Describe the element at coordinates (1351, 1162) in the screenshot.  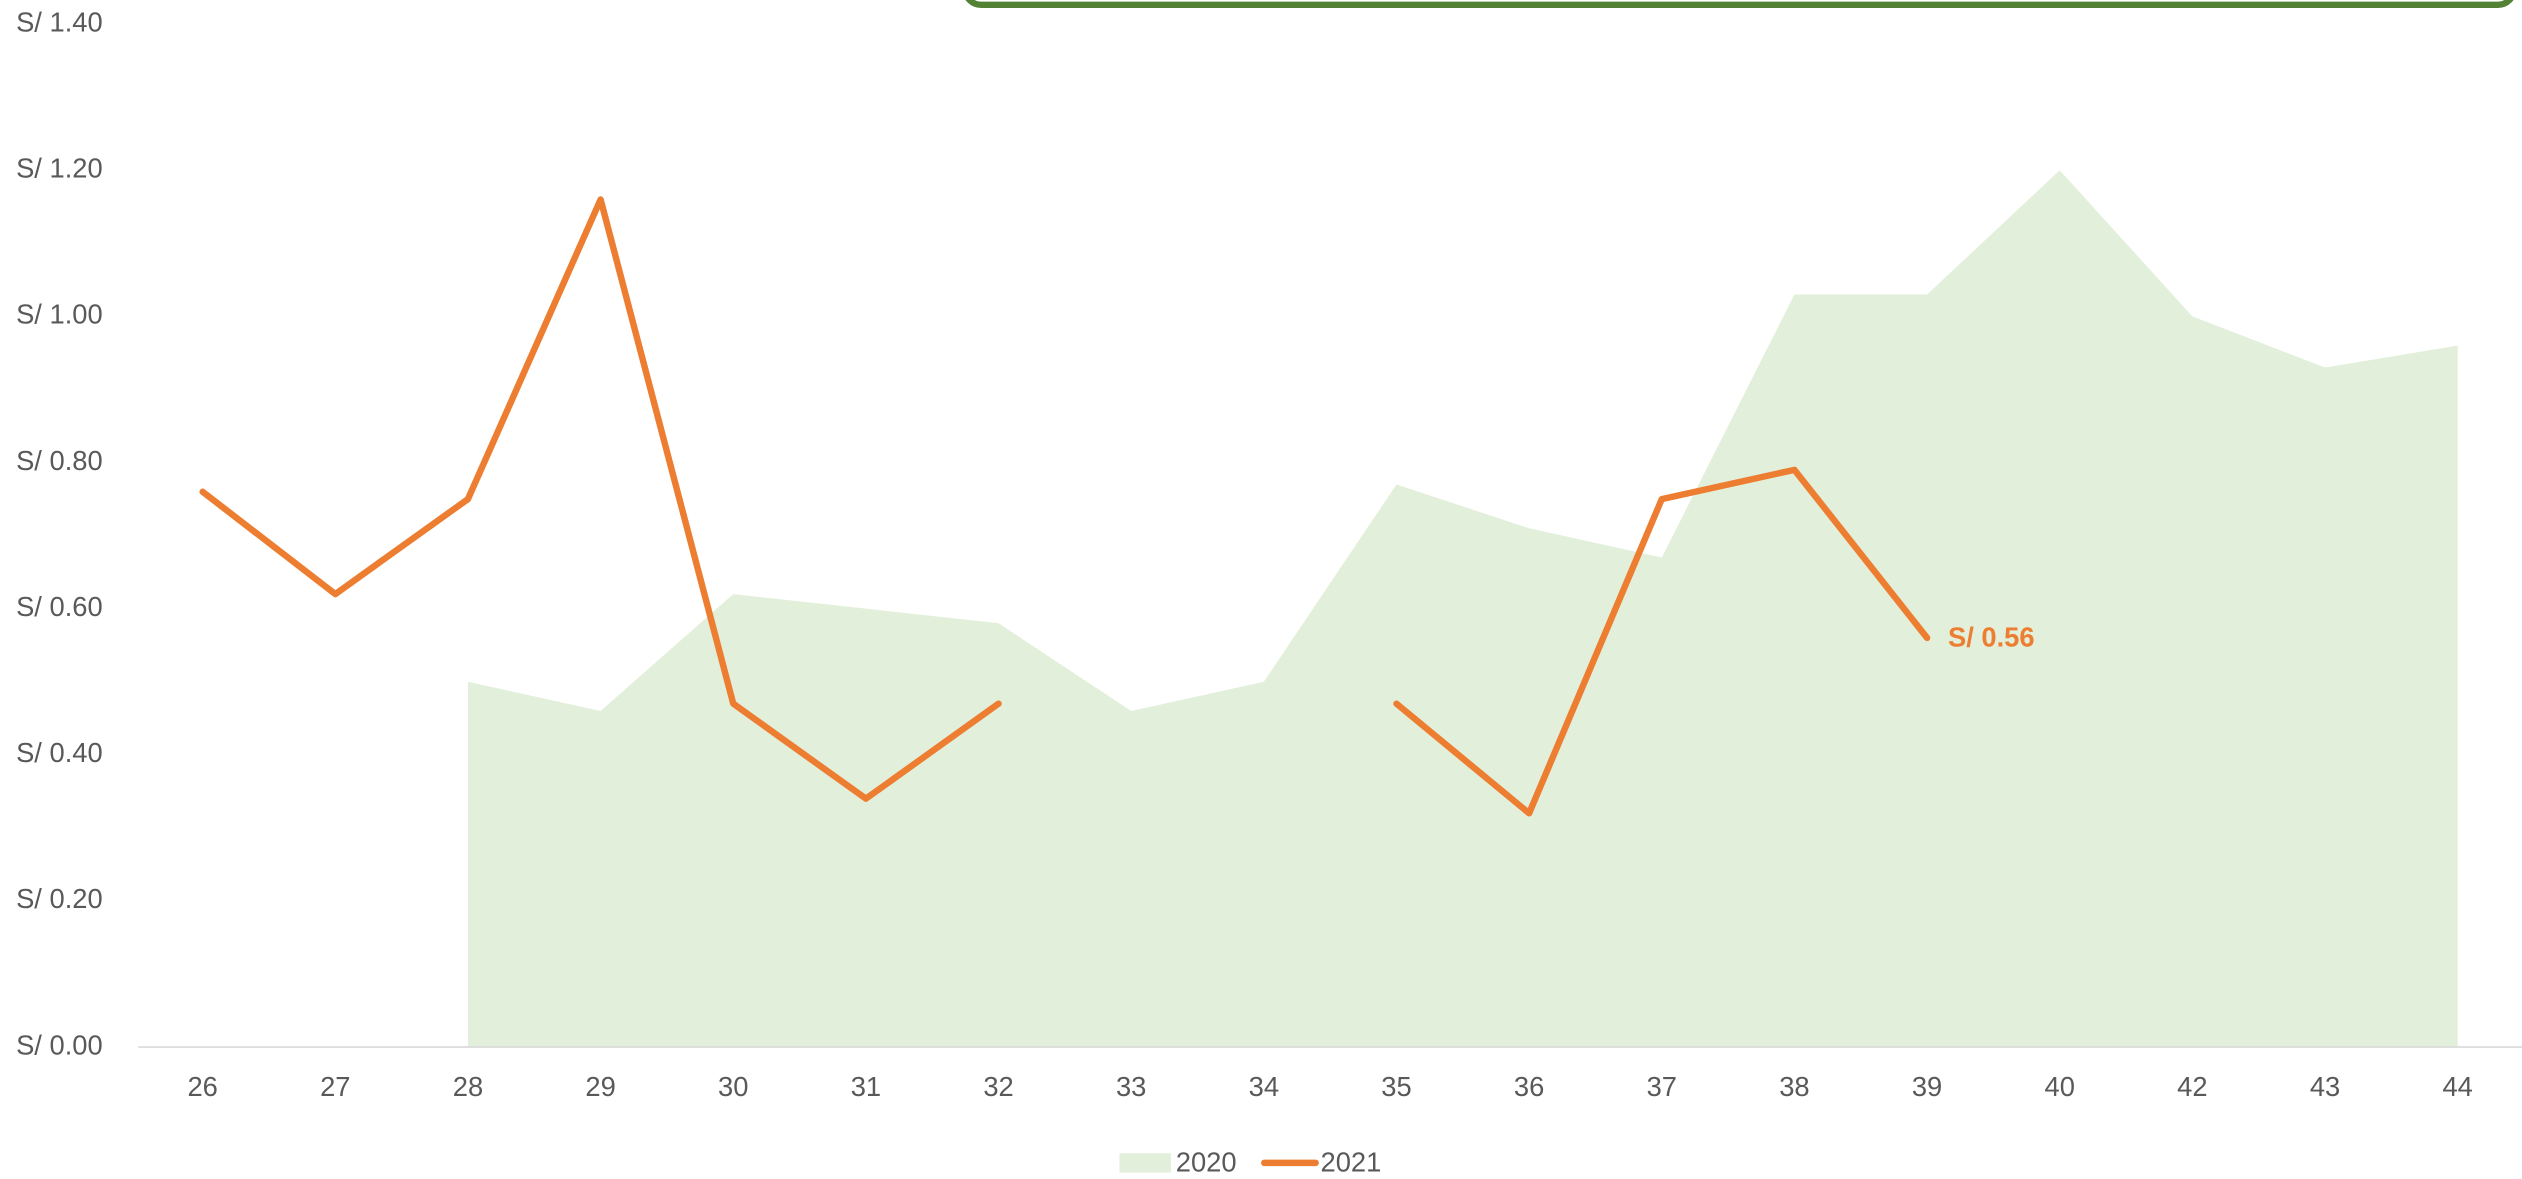
I see `legend-label: 2021` at that location.